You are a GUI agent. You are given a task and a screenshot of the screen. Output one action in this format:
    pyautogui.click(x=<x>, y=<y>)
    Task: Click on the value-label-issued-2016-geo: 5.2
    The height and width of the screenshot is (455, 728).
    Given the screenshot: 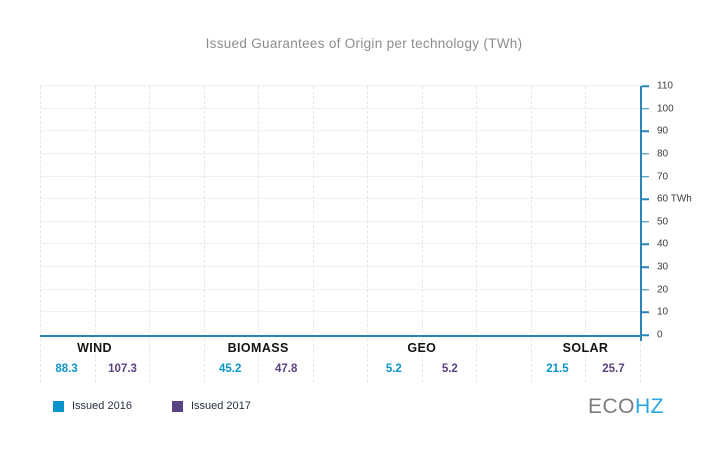 What is the action you would take?
    pyautogui.click(x=393, y=369)
    